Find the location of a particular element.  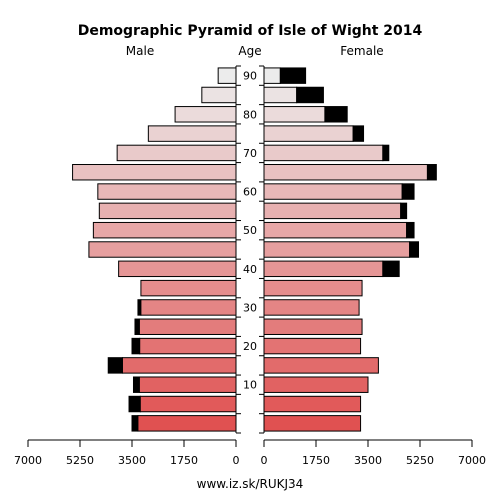

age-tick-label: 80 is located at coordinates (250, 114).